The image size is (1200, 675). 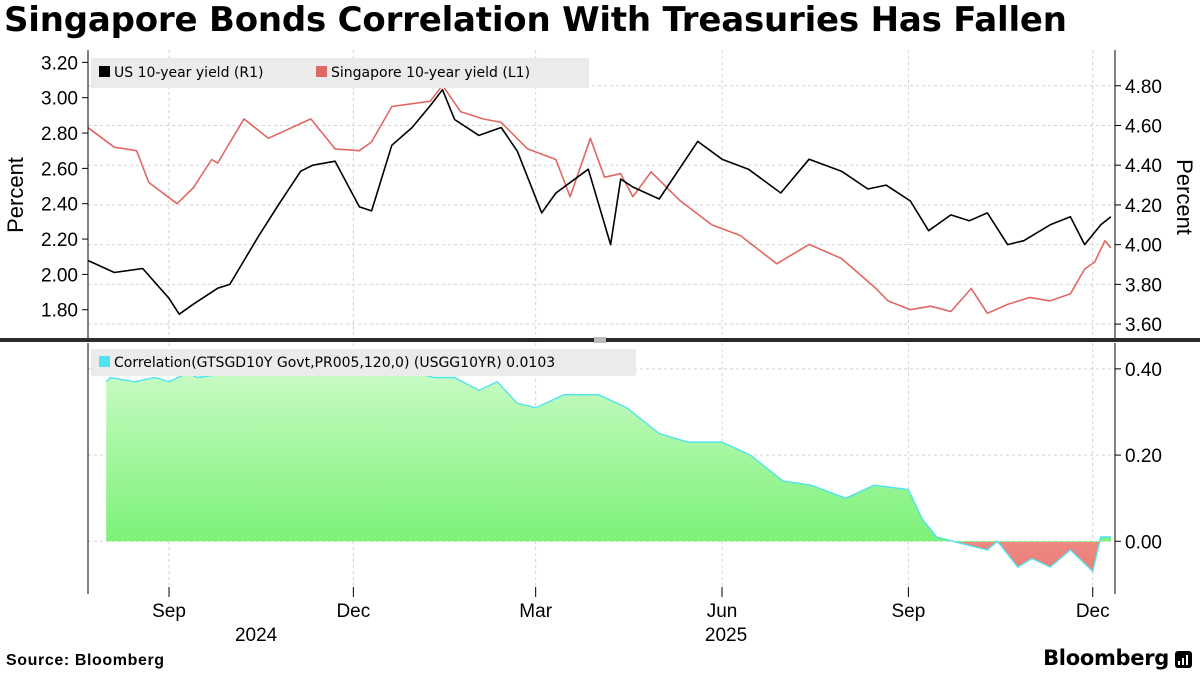 I want to click on sg-legend-swatch, so click(x=321, y=71).